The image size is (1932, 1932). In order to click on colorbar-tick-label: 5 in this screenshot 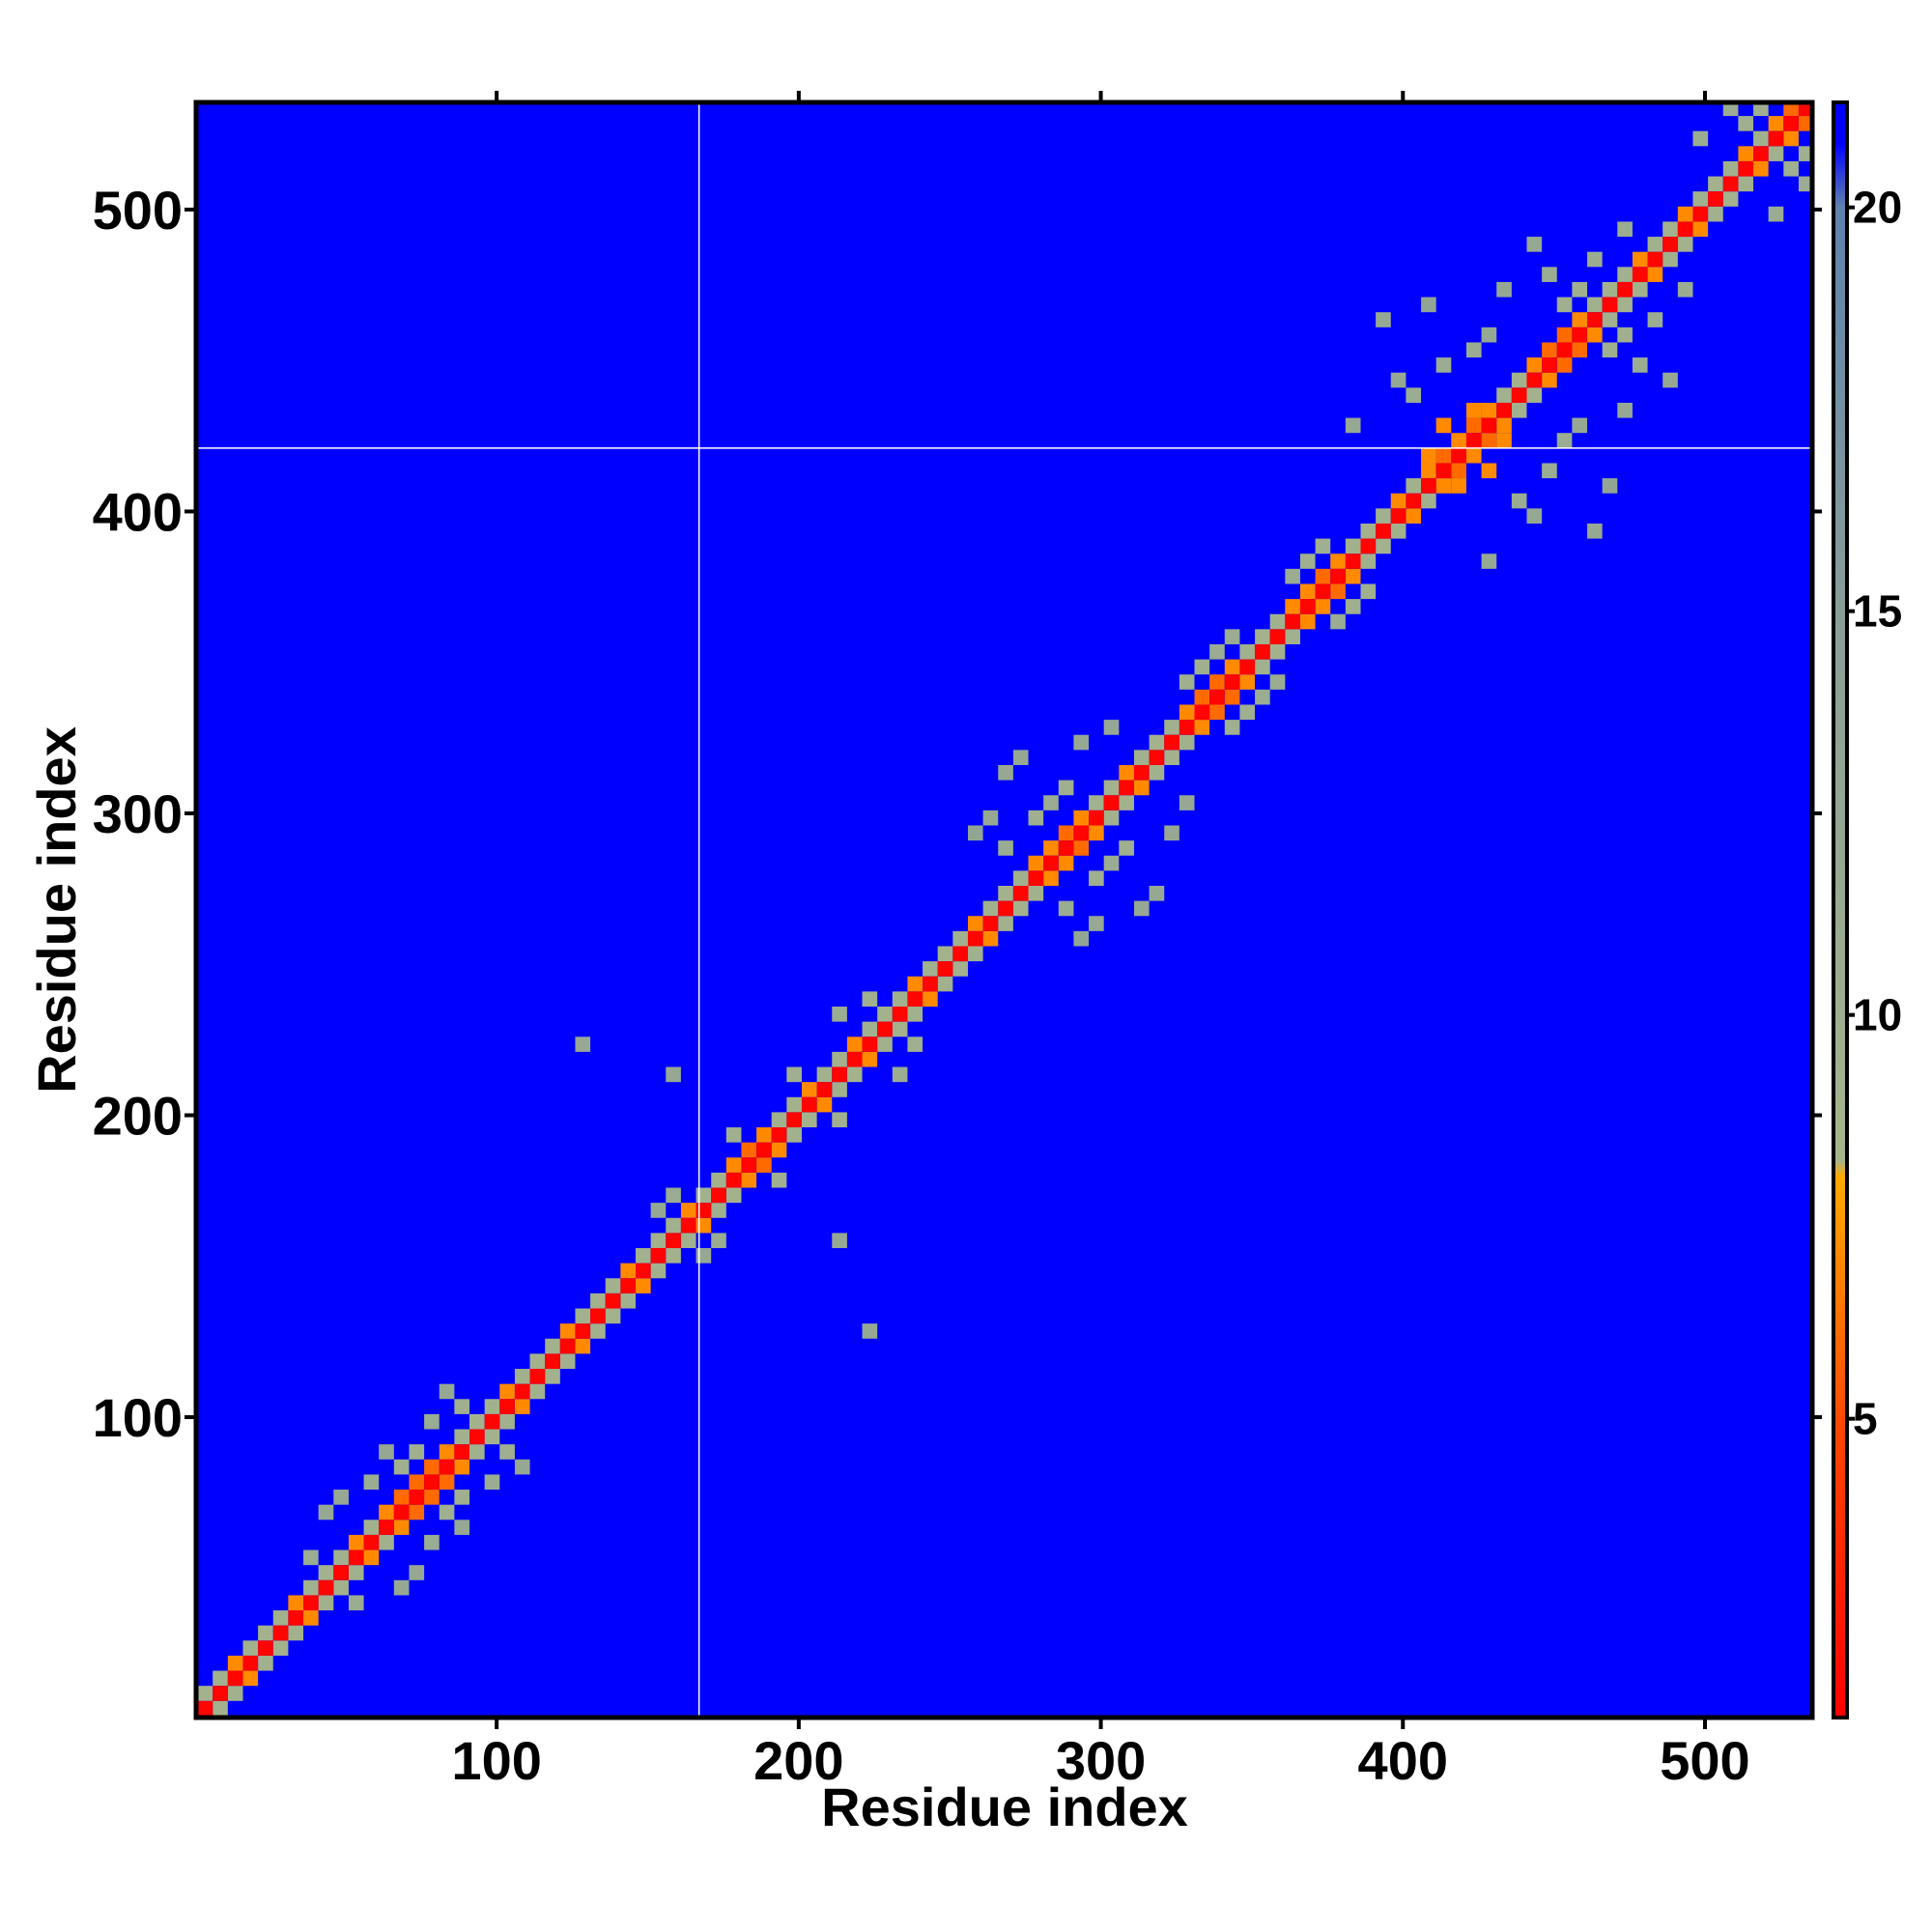, I will do `click(1865, 1419)`.